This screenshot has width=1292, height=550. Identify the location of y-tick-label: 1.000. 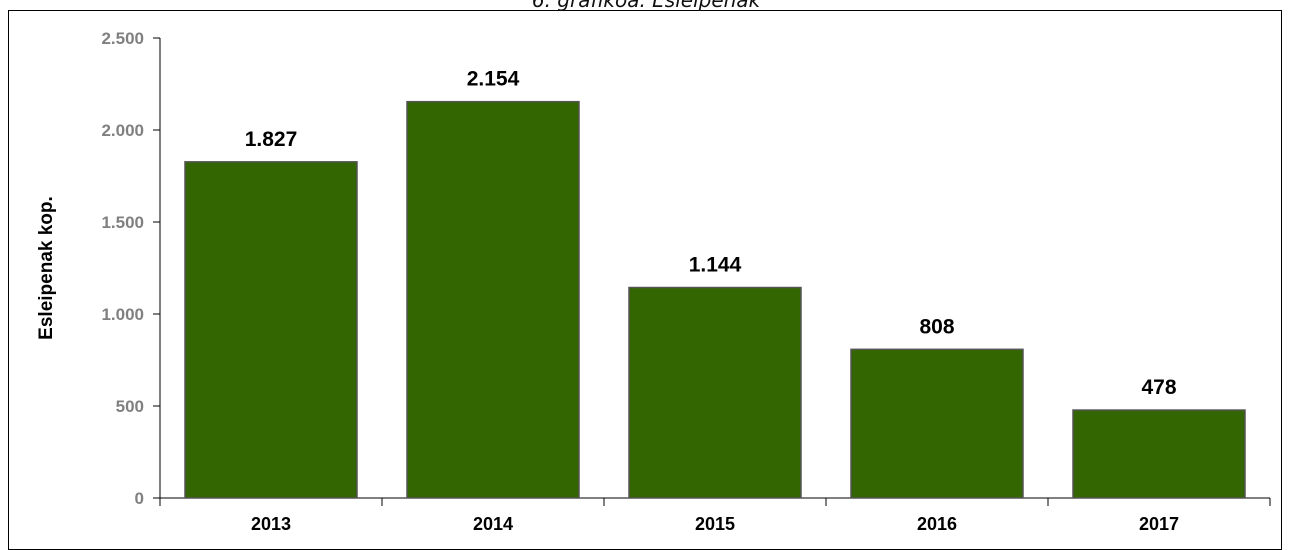
(122, 314).